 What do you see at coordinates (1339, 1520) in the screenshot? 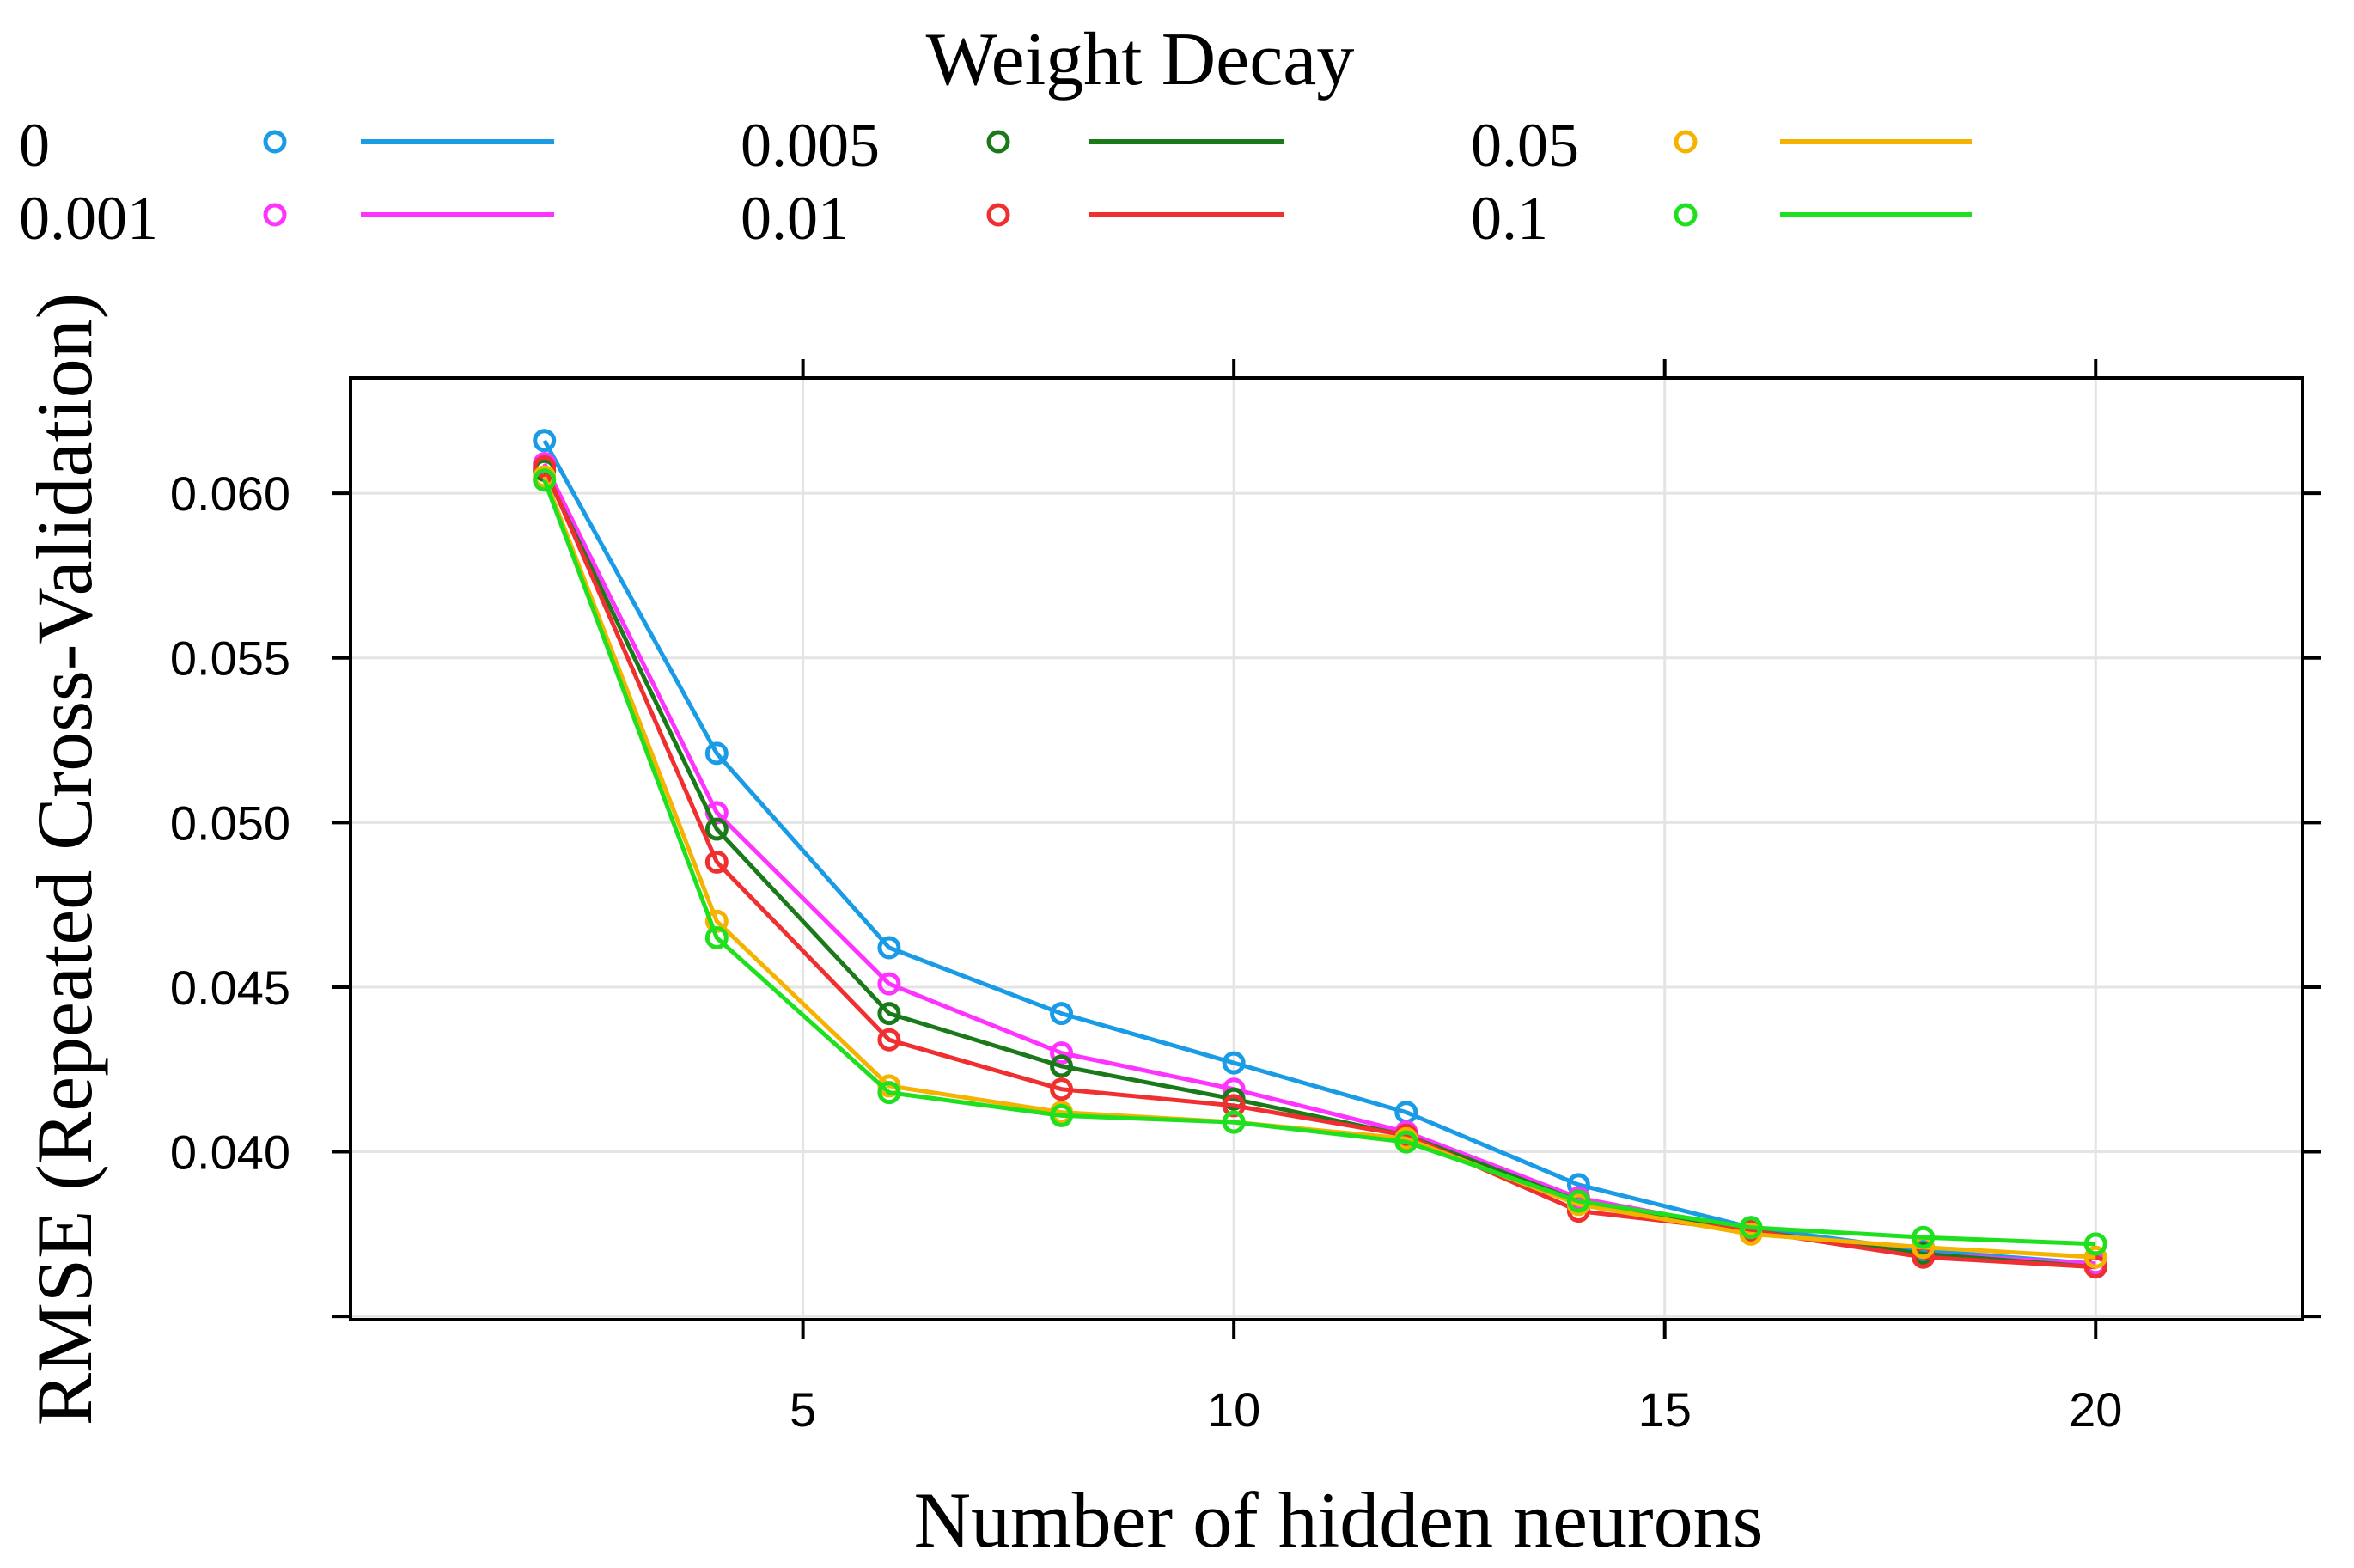
I see `x-axis-title: Number of hidden neurons` at bounding box center [1339, 1520].